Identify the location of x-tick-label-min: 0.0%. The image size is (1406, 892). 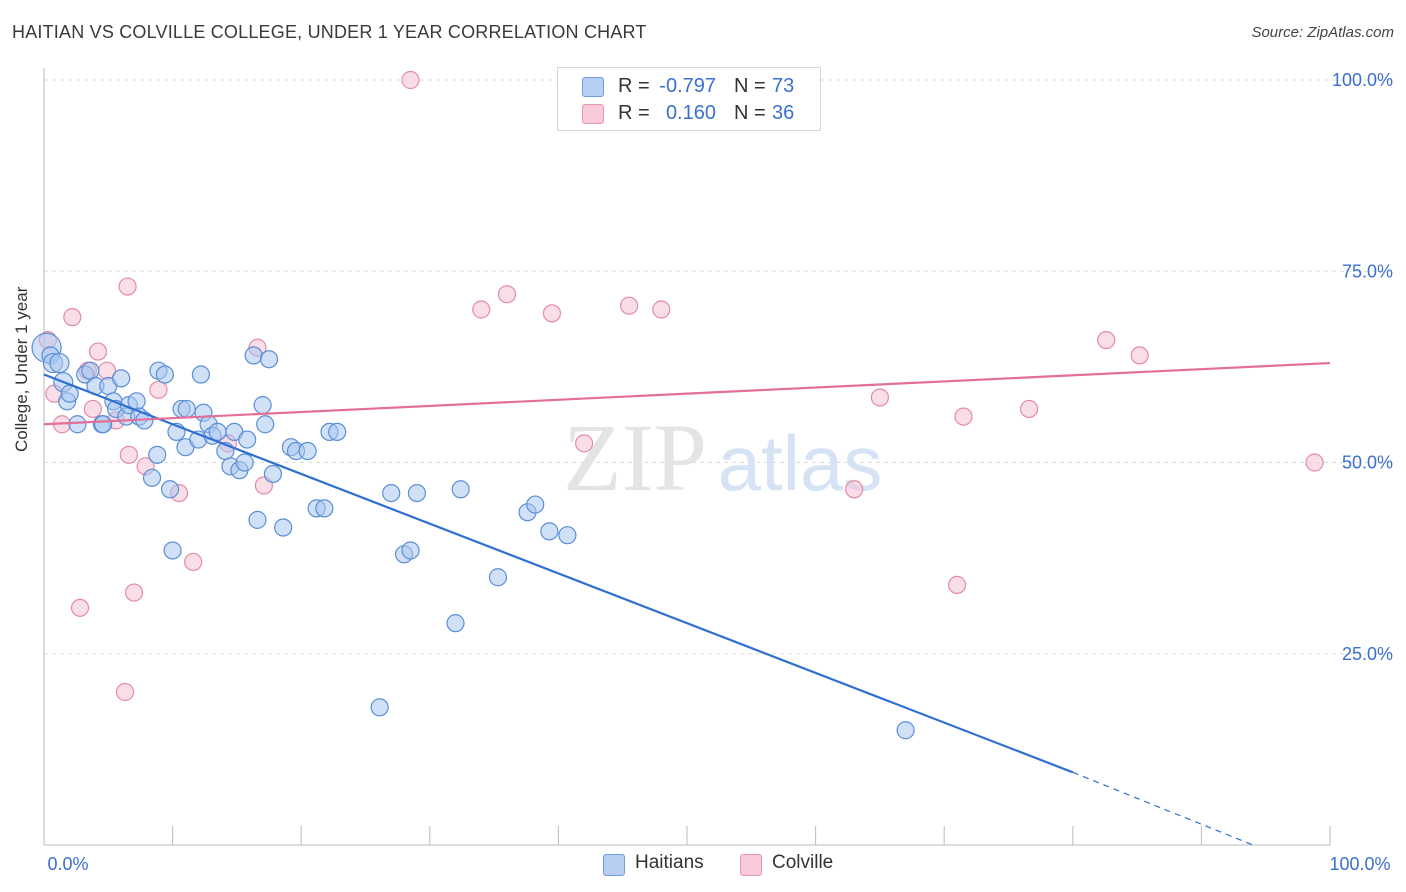
(67, 864).